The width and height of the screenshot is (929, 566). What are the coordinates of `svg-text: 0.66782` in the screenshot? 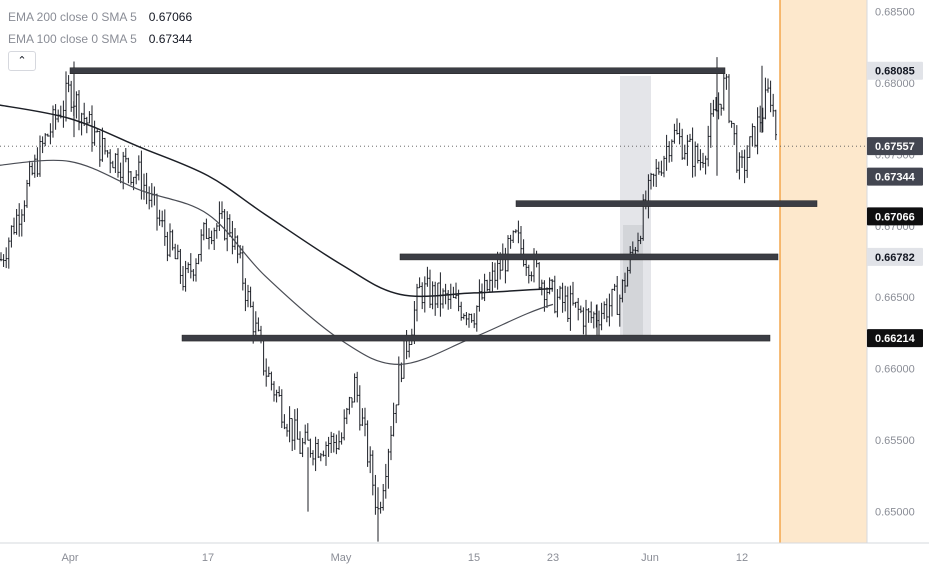 It's located at (895, 258).